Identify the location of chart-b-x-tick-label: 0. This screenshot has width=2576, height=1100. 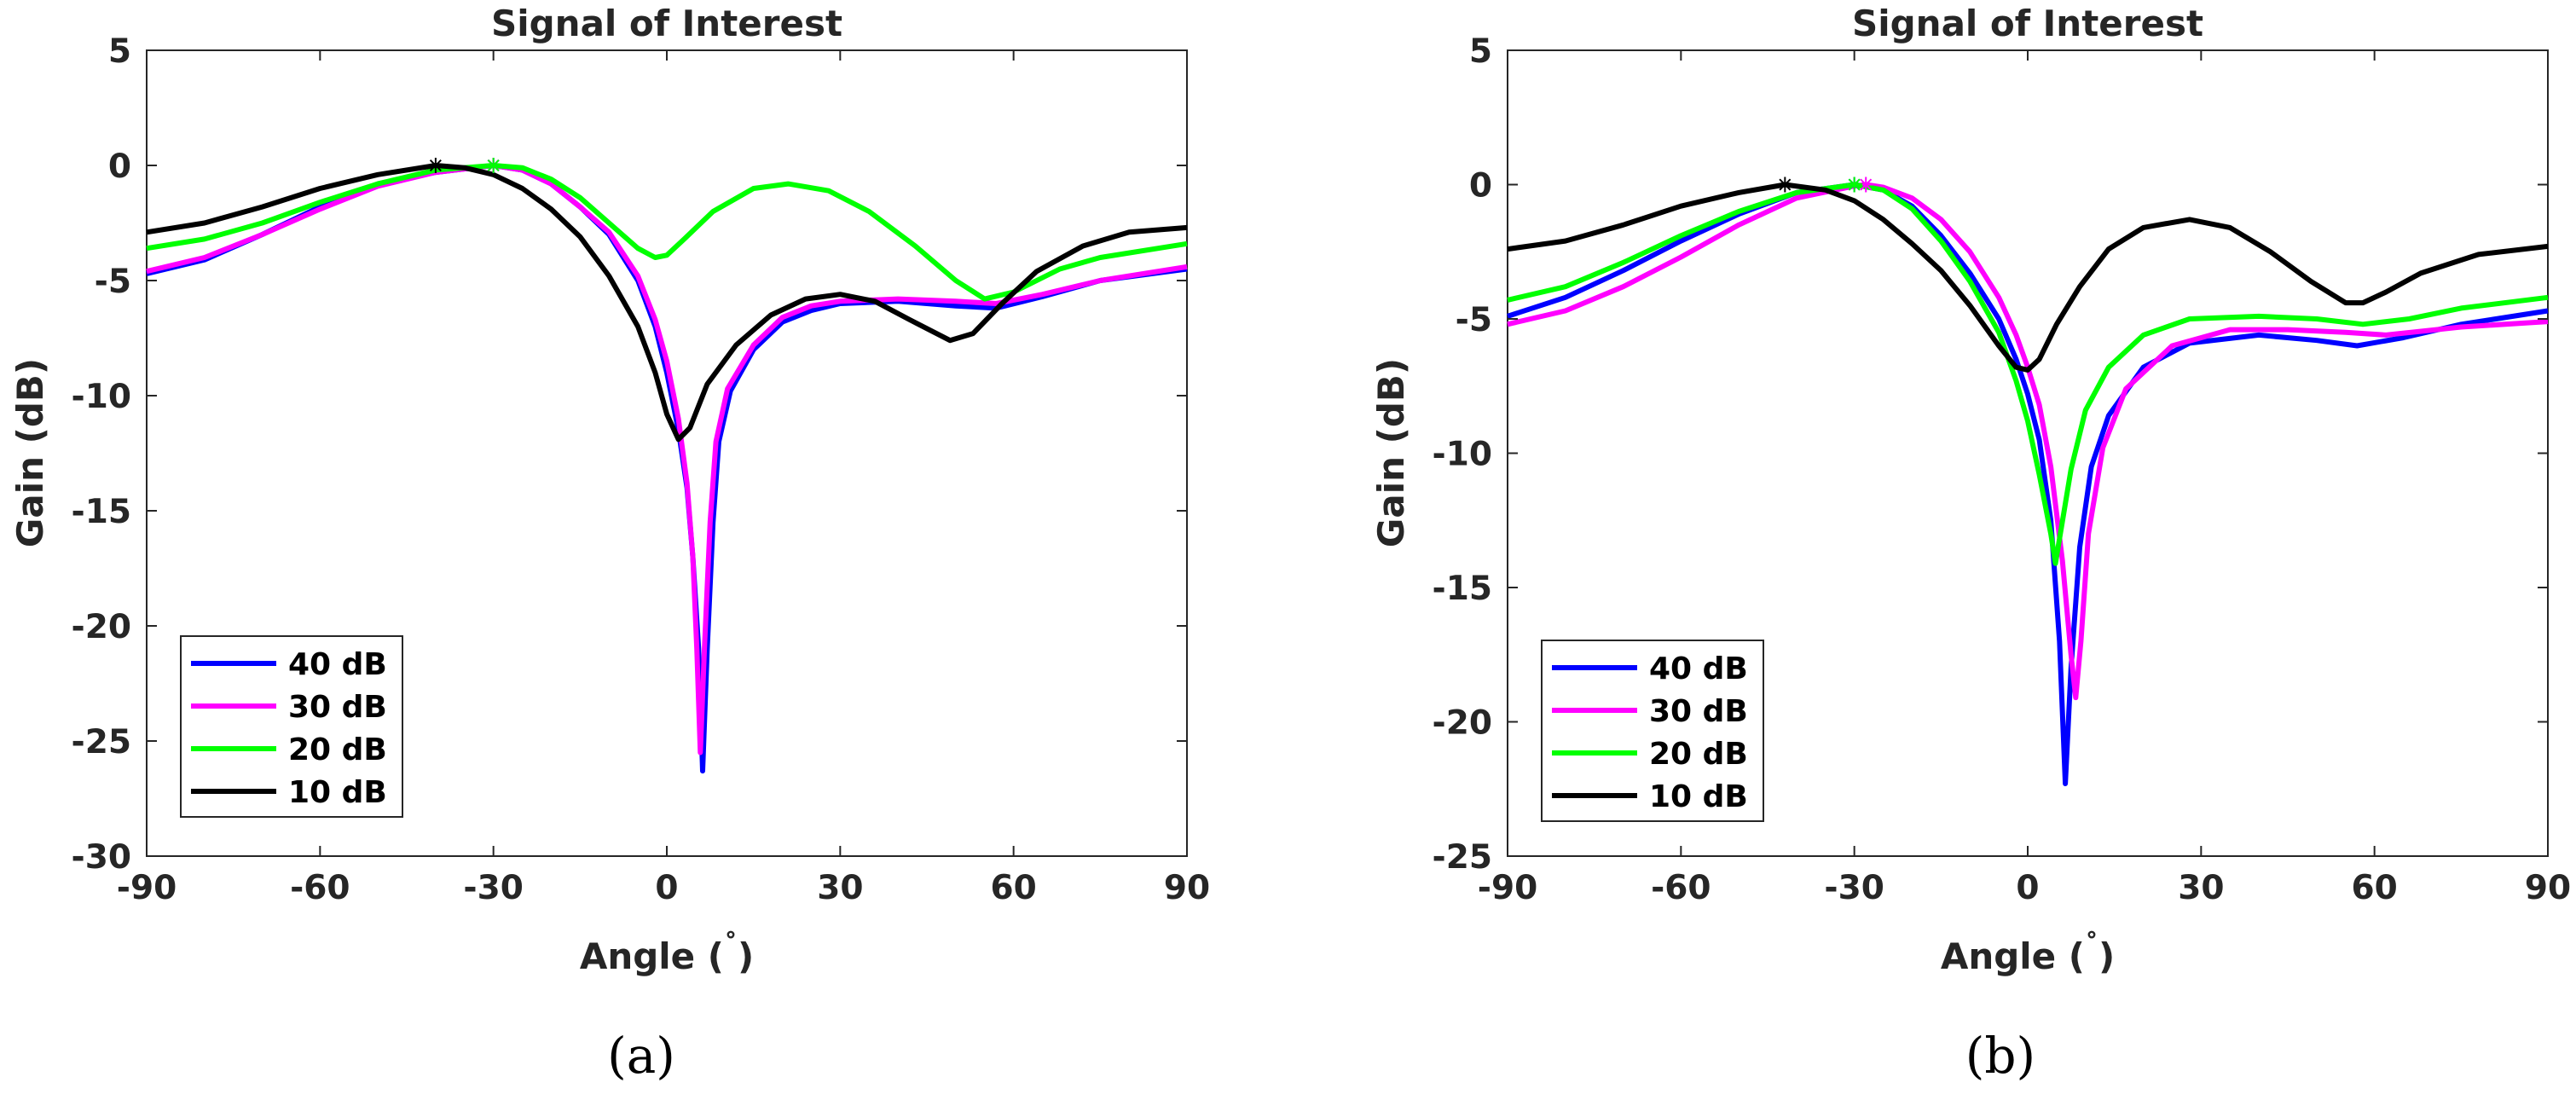
(2027, 888).